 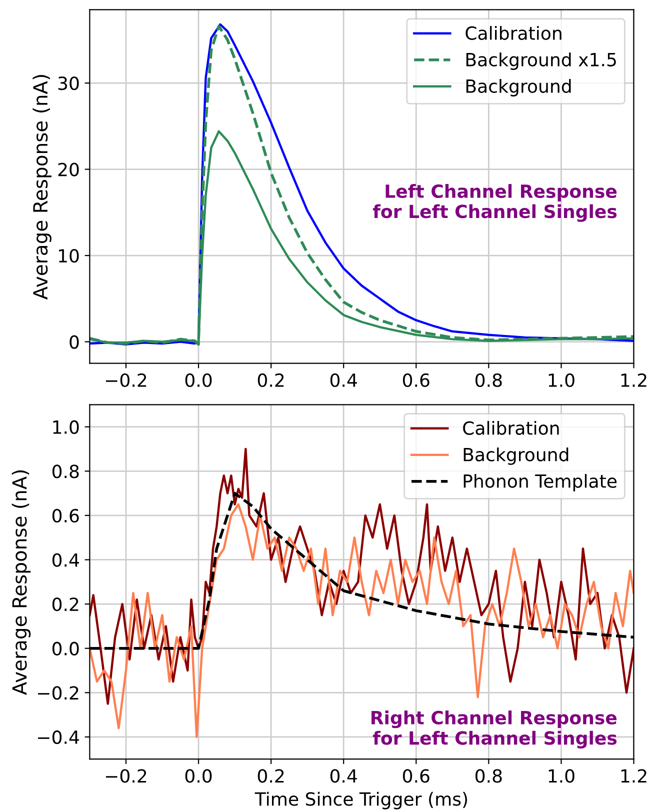 I want to click on x-axis-title: Time Since Trigger (ms), so click(x=361, y=801).